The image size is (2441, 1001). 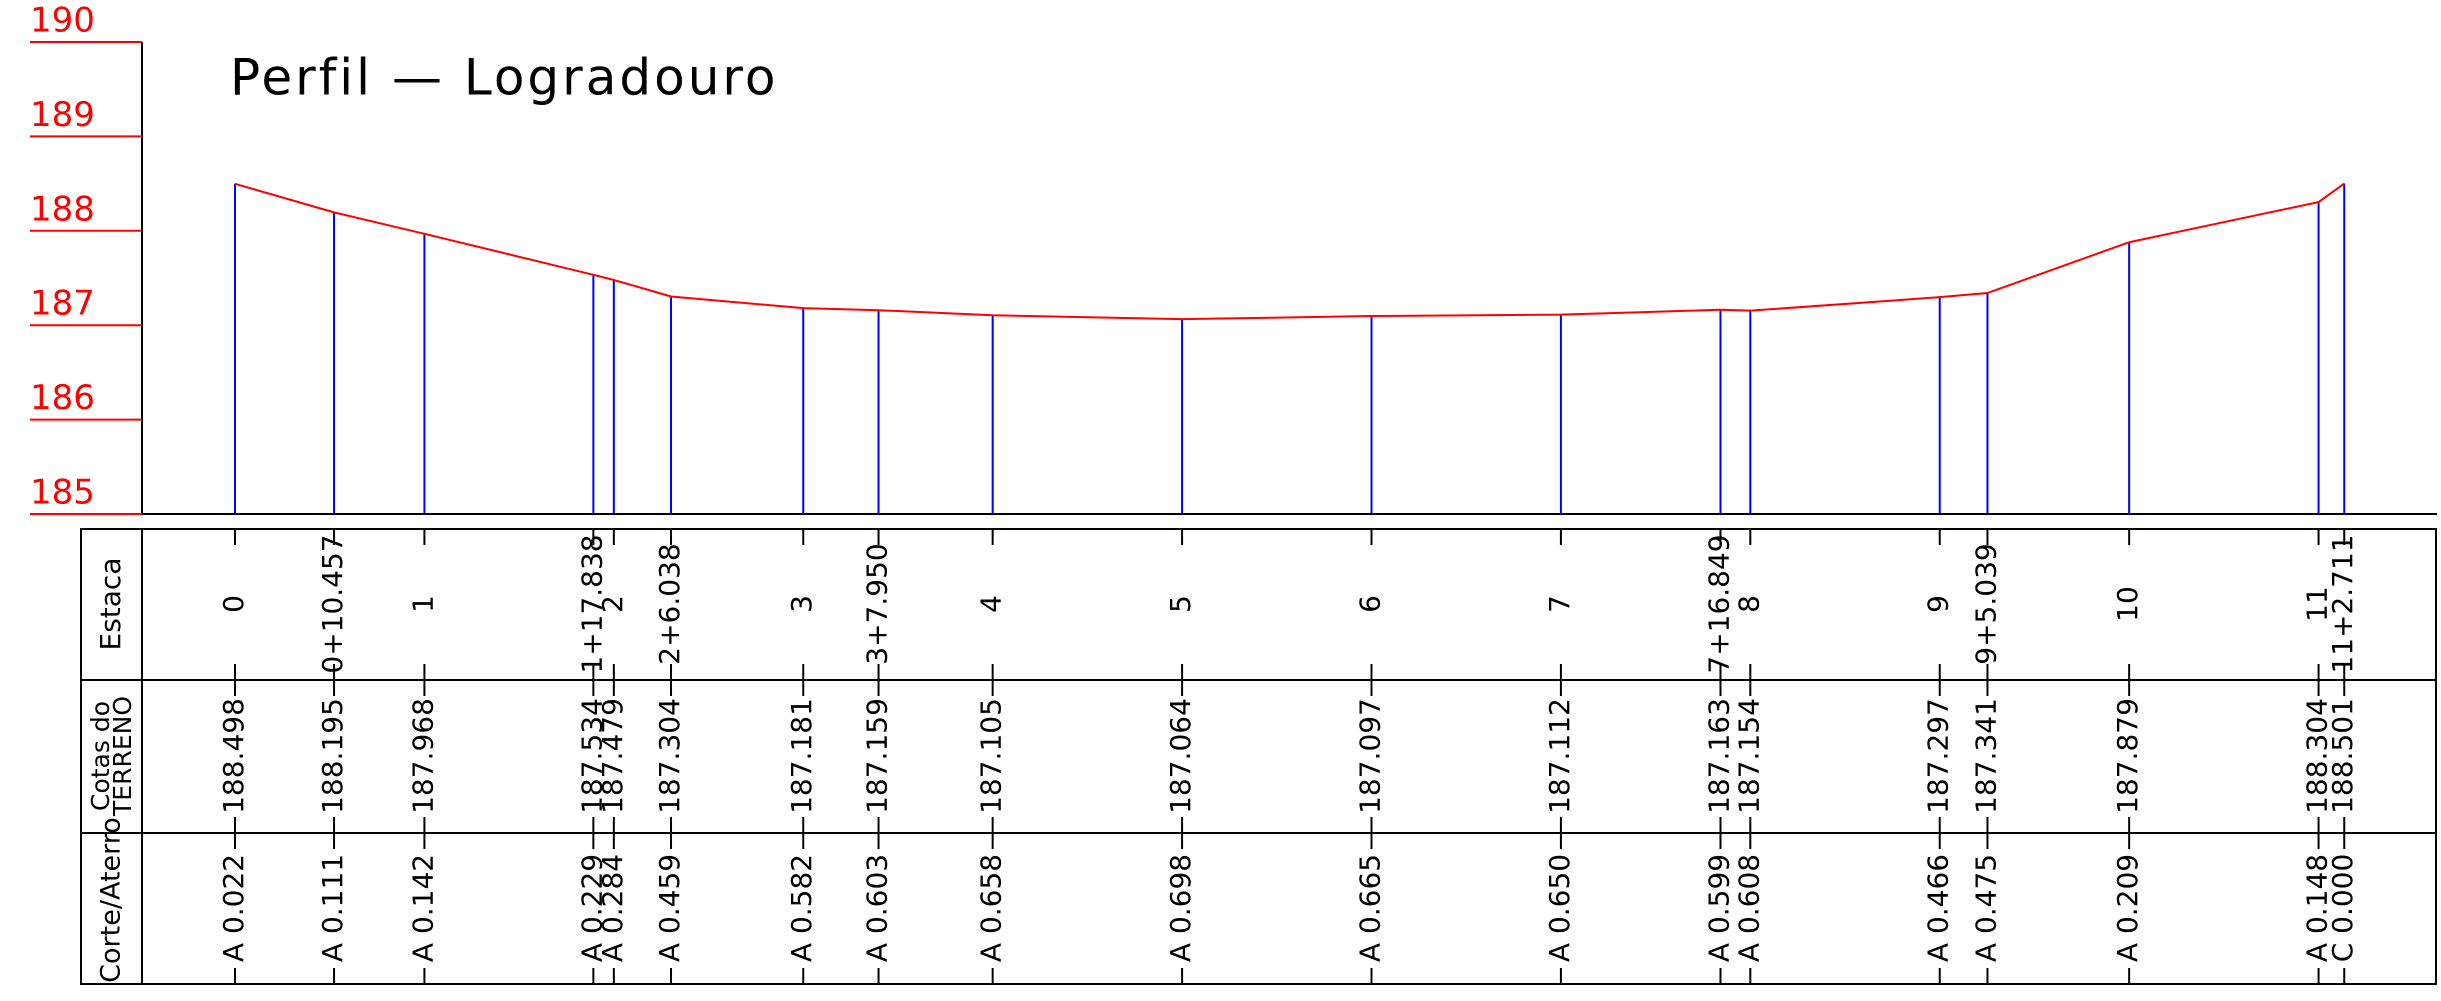 I want to click on chart-title: Perfil — Logradouro, so click(x=504, y=78).